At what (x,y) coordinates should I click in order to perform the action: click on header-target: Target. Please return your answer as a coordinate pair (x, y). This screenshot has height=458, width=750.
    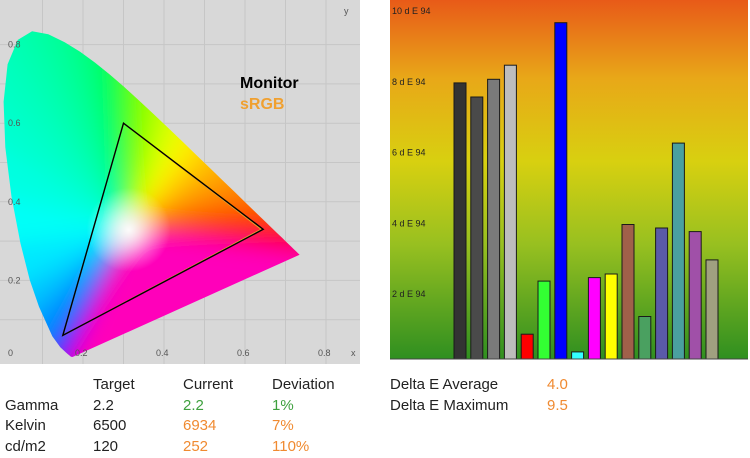
    Looking at the image, I should click on (114, 384).